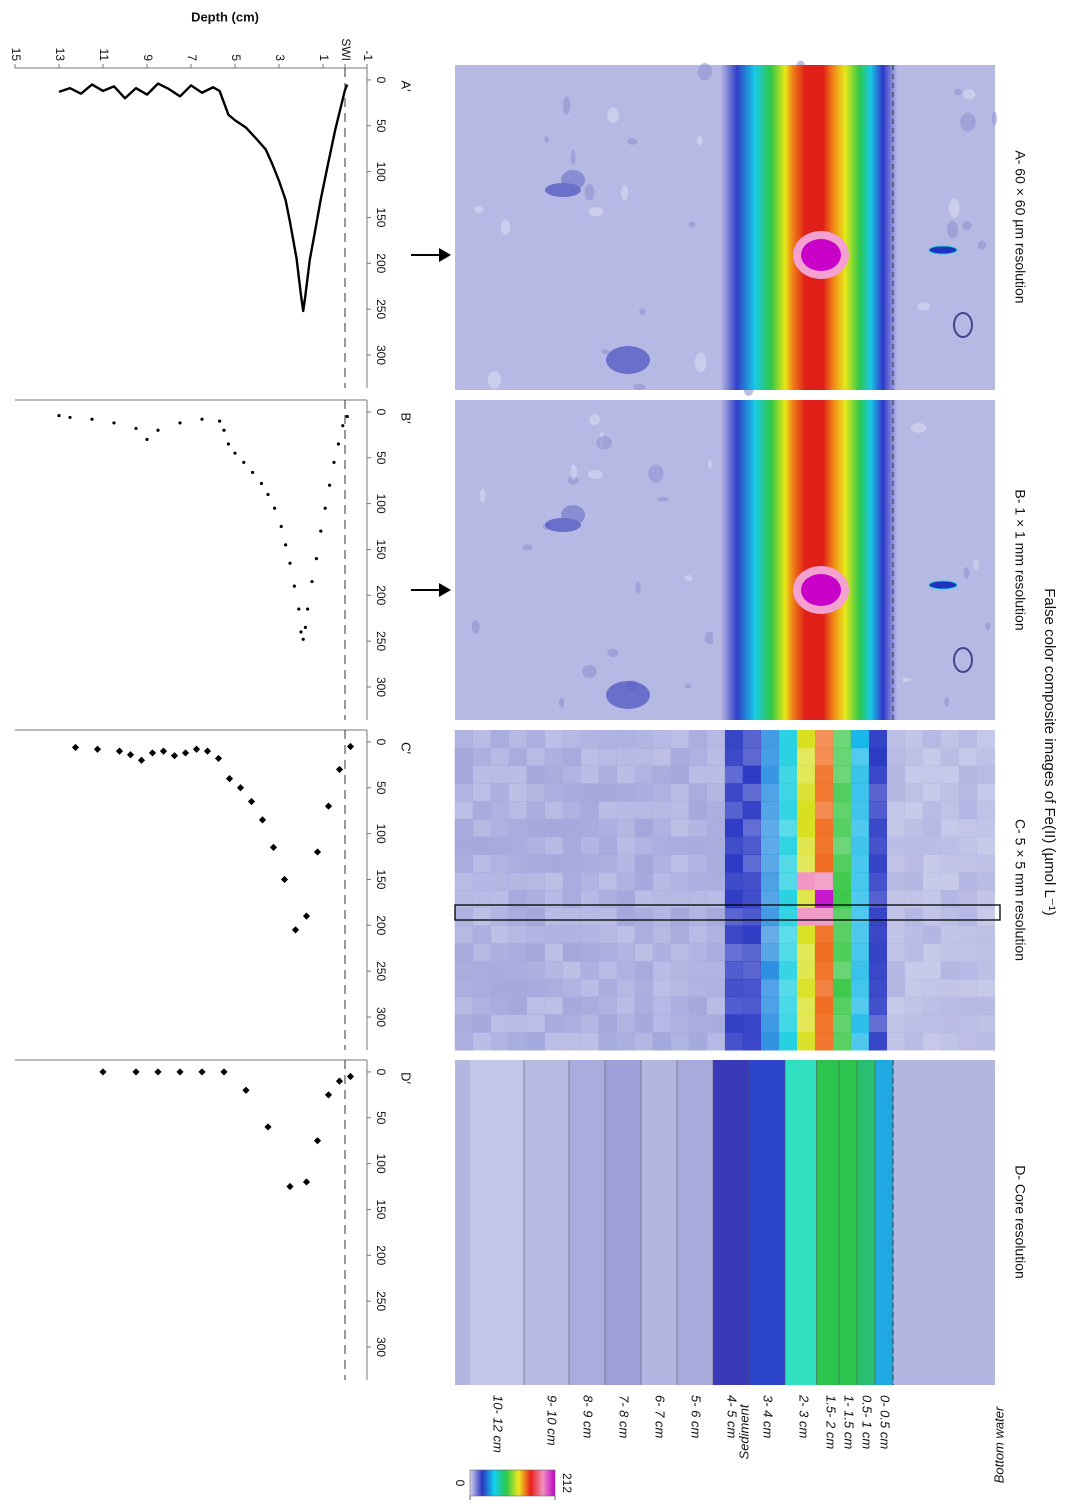  What do you see at coordinates (324, 57) in the screenshot?
I see `y-tick-label: 1` at bounding box center [324, 57].